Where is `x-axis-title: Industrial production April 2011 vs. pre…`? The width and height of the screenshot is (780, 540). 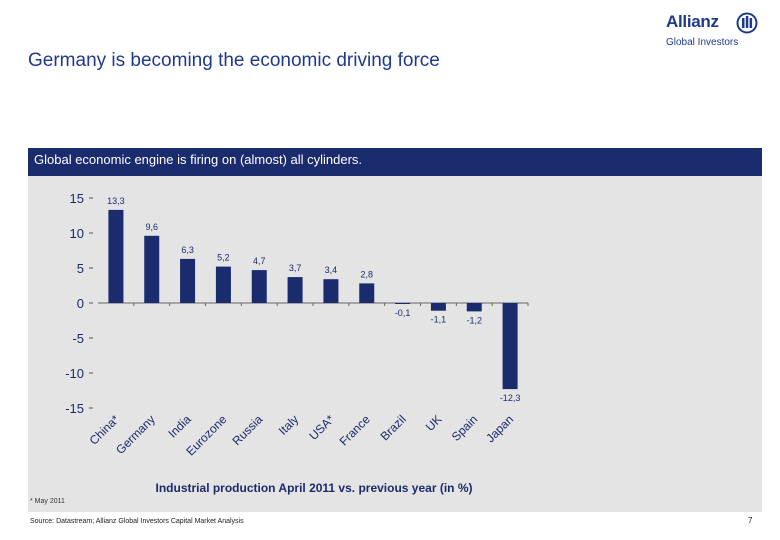 x-axis-title: Industrial production April 2011 vs. pre… is located at coordinates (314, 488).